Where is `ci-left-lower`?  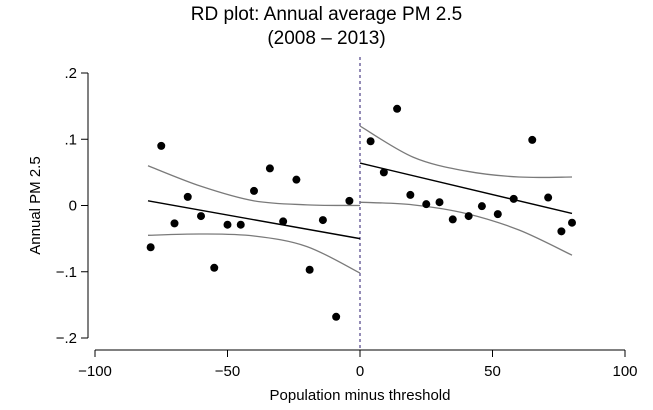 ci-left-lower is located at coordinates (254, 253).